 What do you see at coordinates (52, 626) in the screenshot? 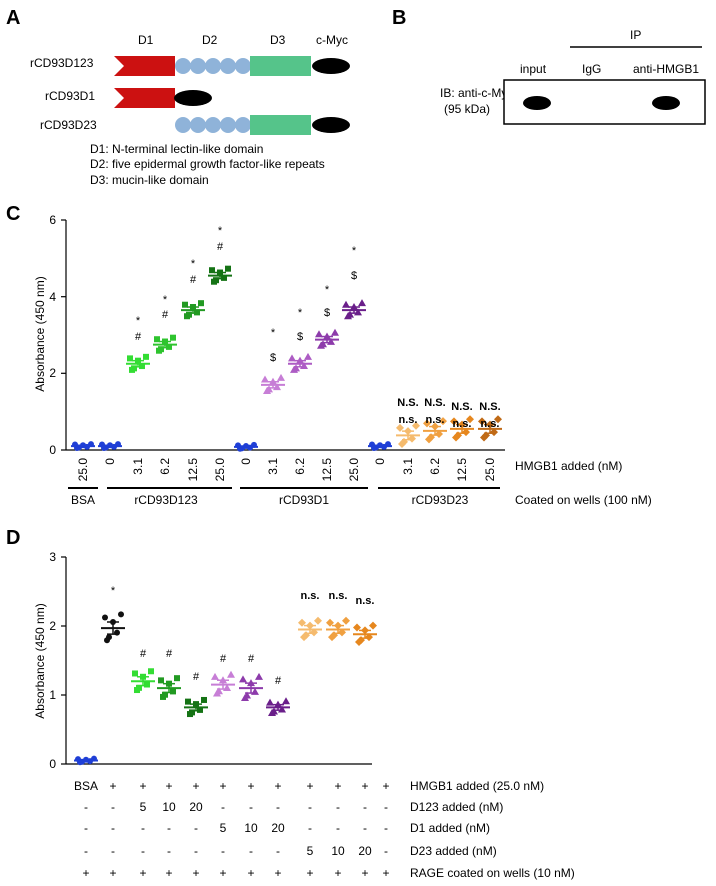
I see `d-ytick-2: 2` at bounding box center [52, 626].